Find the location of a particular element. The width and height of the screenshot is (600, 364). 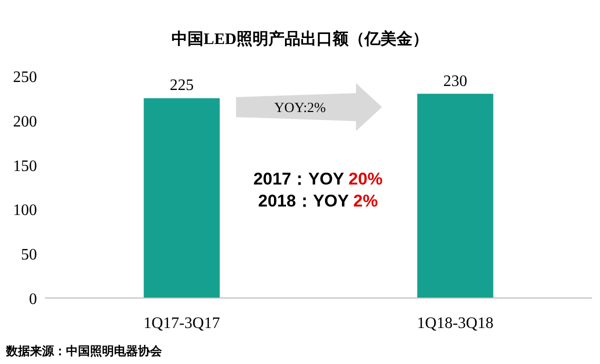

chart-title: 中国LED照明产品出口额（亿美金） is located at coordinates (300, 38).